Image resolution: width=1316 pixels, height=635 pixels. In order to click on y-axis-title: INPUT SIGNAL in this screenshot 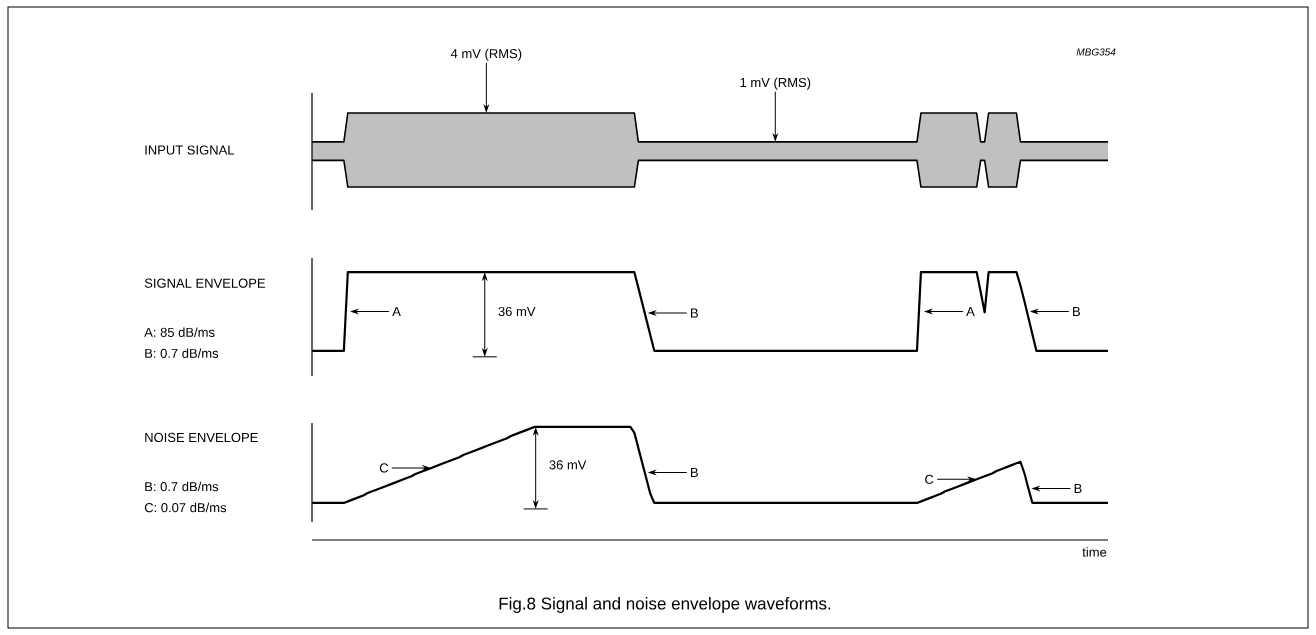, I will do `click(190, 150)`.